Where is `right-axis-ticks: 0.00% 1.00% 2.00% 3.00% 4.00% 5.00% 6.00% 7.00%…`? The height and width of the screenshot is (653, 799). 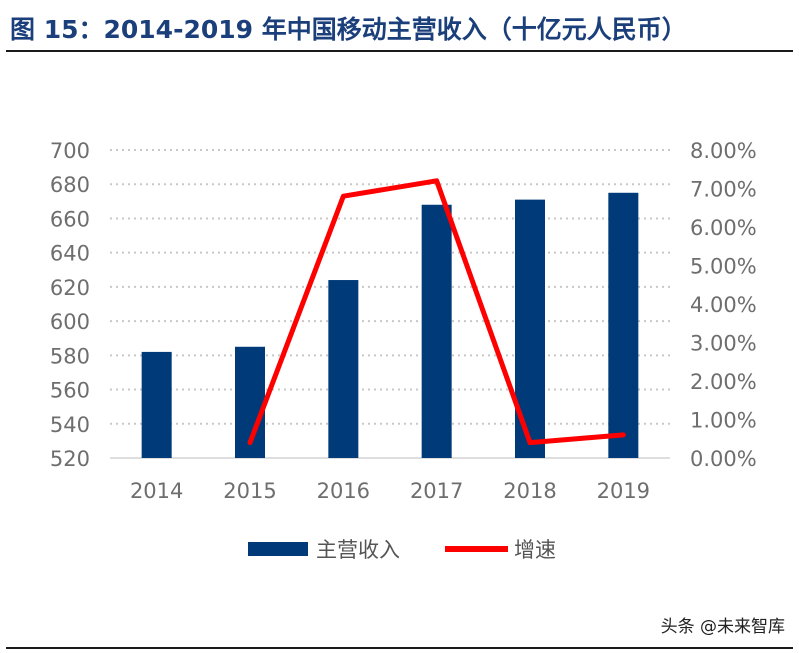
right-axis-ticks: 0.00% 1.00% 2.00% 3.00% 4.00% 5.00% 6.00% 7.00%… is located at coordinates (723, 305).